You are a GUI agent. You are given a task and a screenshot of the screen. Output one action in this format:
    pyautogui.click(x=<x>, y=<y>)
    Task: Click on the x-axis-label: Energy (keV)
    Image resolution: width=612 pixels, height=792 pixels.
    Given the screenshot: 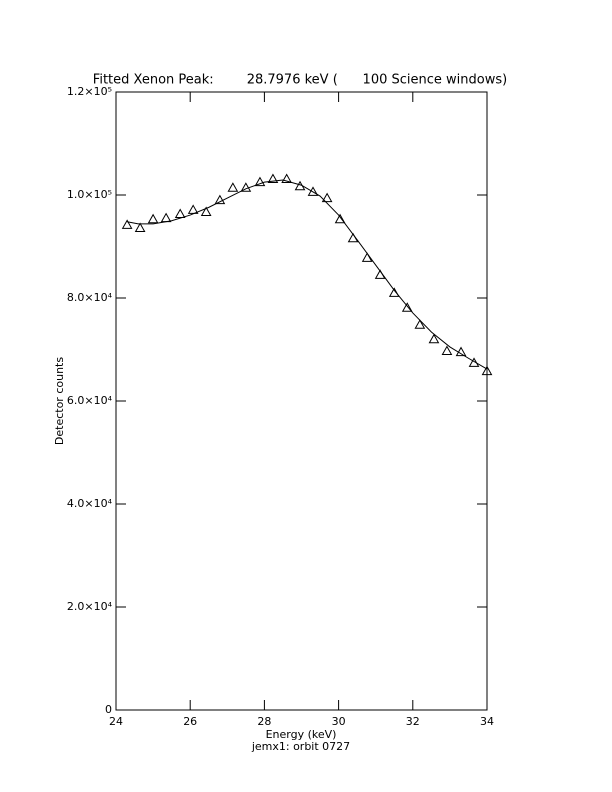 What is the action you would take?
    pyautogui.click(x=301, y=734)
    